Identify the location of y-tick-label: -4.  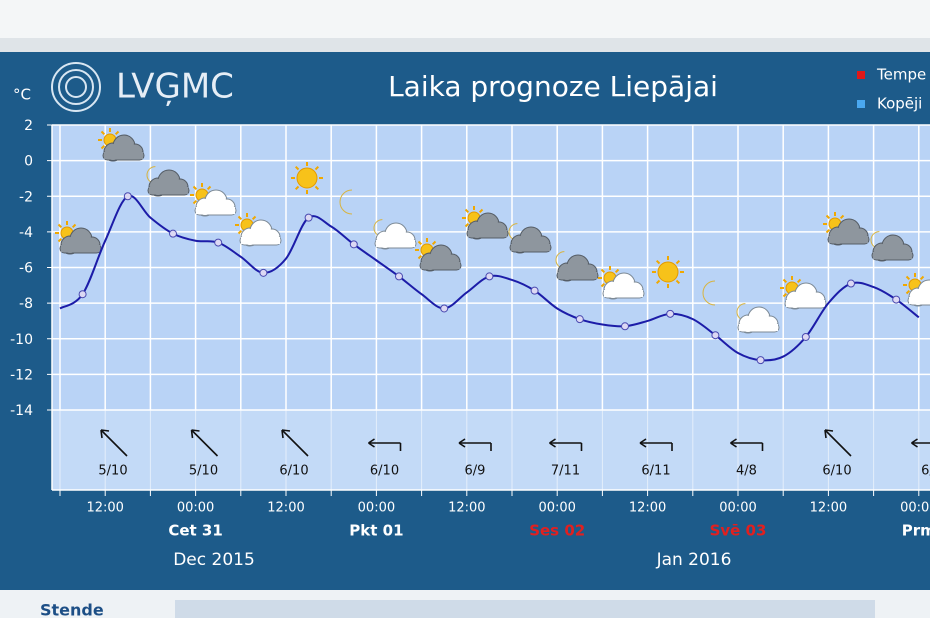
(26, 233).